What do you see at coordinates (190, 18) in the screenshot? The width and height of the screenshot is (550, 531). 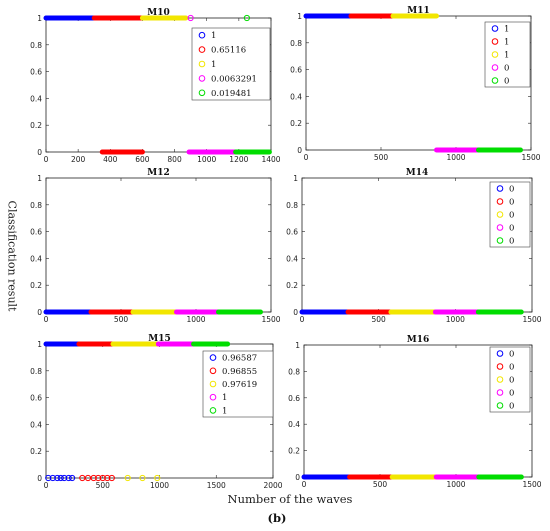 I see `data-point-magenta` at bounding box center [190, 18].